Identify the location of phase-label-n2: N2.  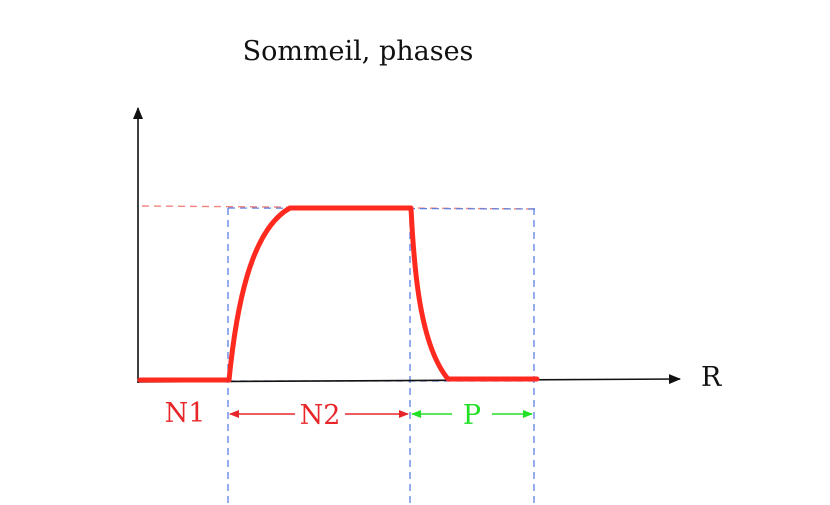
(320, 415).